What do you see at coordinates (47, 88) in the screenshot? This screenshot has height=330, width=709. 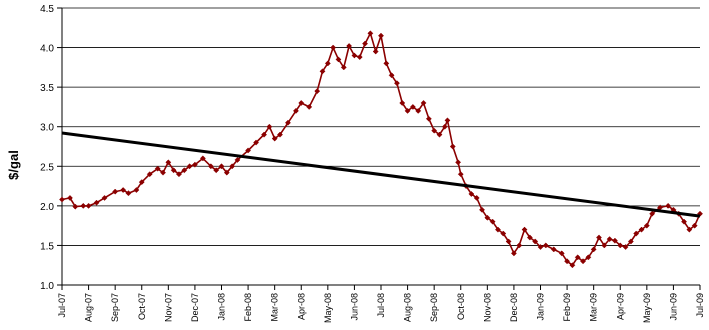 I see `y-tick-label: 3.5` at bounding box center [47, 88].